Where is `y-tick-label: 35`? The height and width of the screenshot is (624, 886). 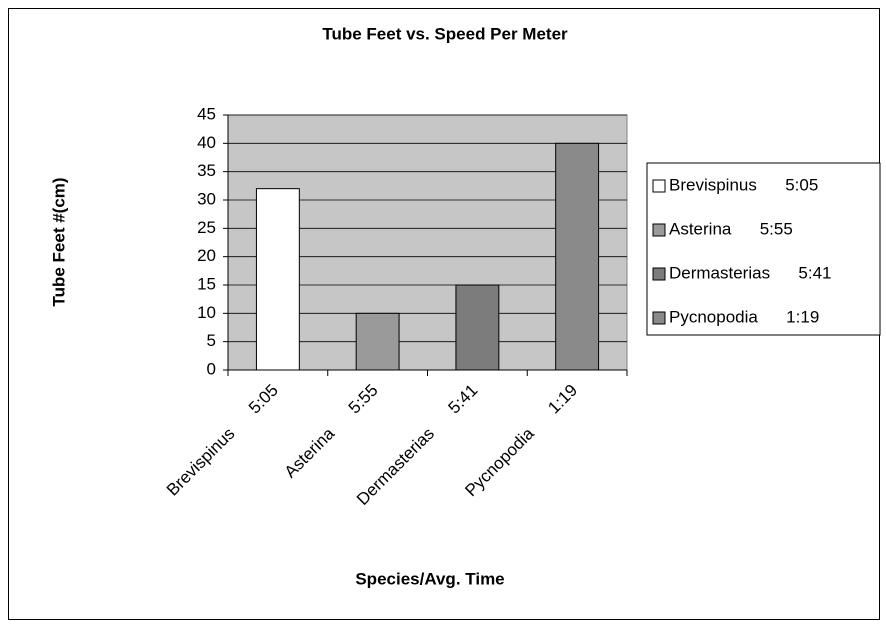
y-tick-label: 35 is located at coordinates (206, 170).